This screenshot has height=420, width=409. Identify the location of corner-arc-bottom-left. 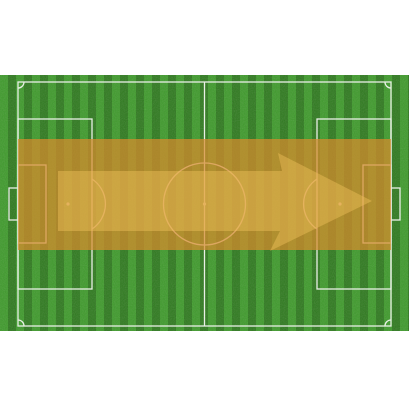
(21, 323).